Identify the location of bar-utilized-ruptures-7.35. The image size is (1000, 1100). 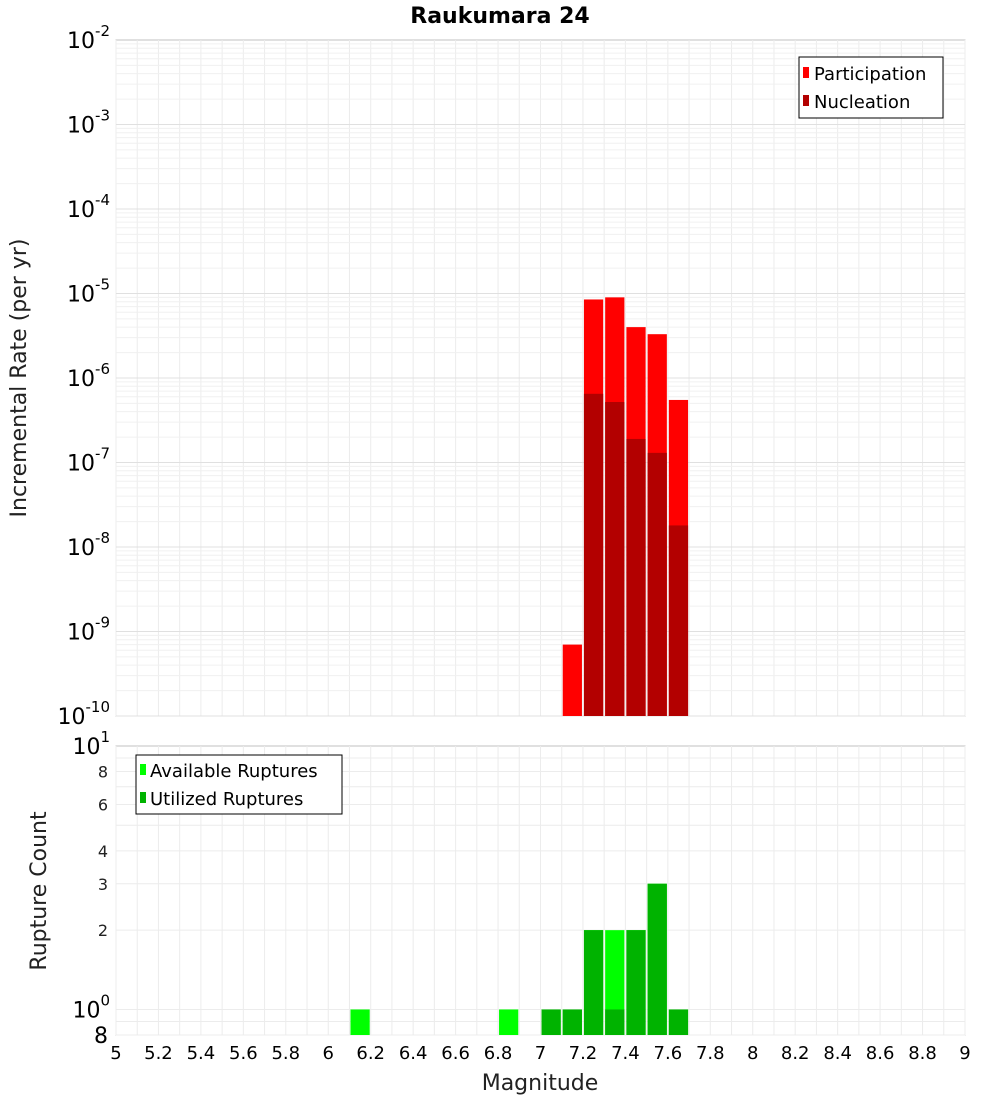
(615, 1022).